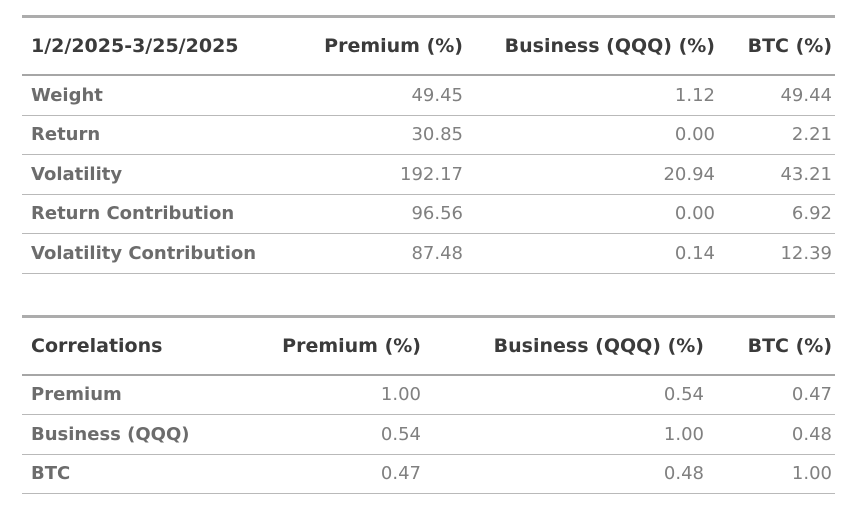 Image resolution: width=860 pixels, height=512 pixels. What do you see at coordinates (172, 214) in the screenshot?
I see `row-label: Return Contribution` at bounding box center [172, 214].